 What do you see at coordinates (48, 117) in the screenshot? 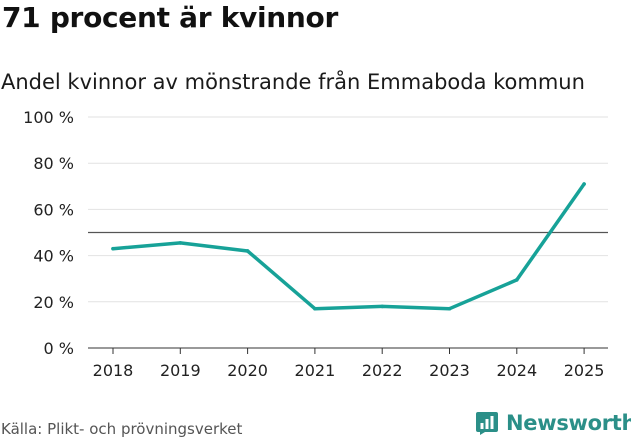
I see `y-tick-label: 100 %` at bounding box center [48, 117].